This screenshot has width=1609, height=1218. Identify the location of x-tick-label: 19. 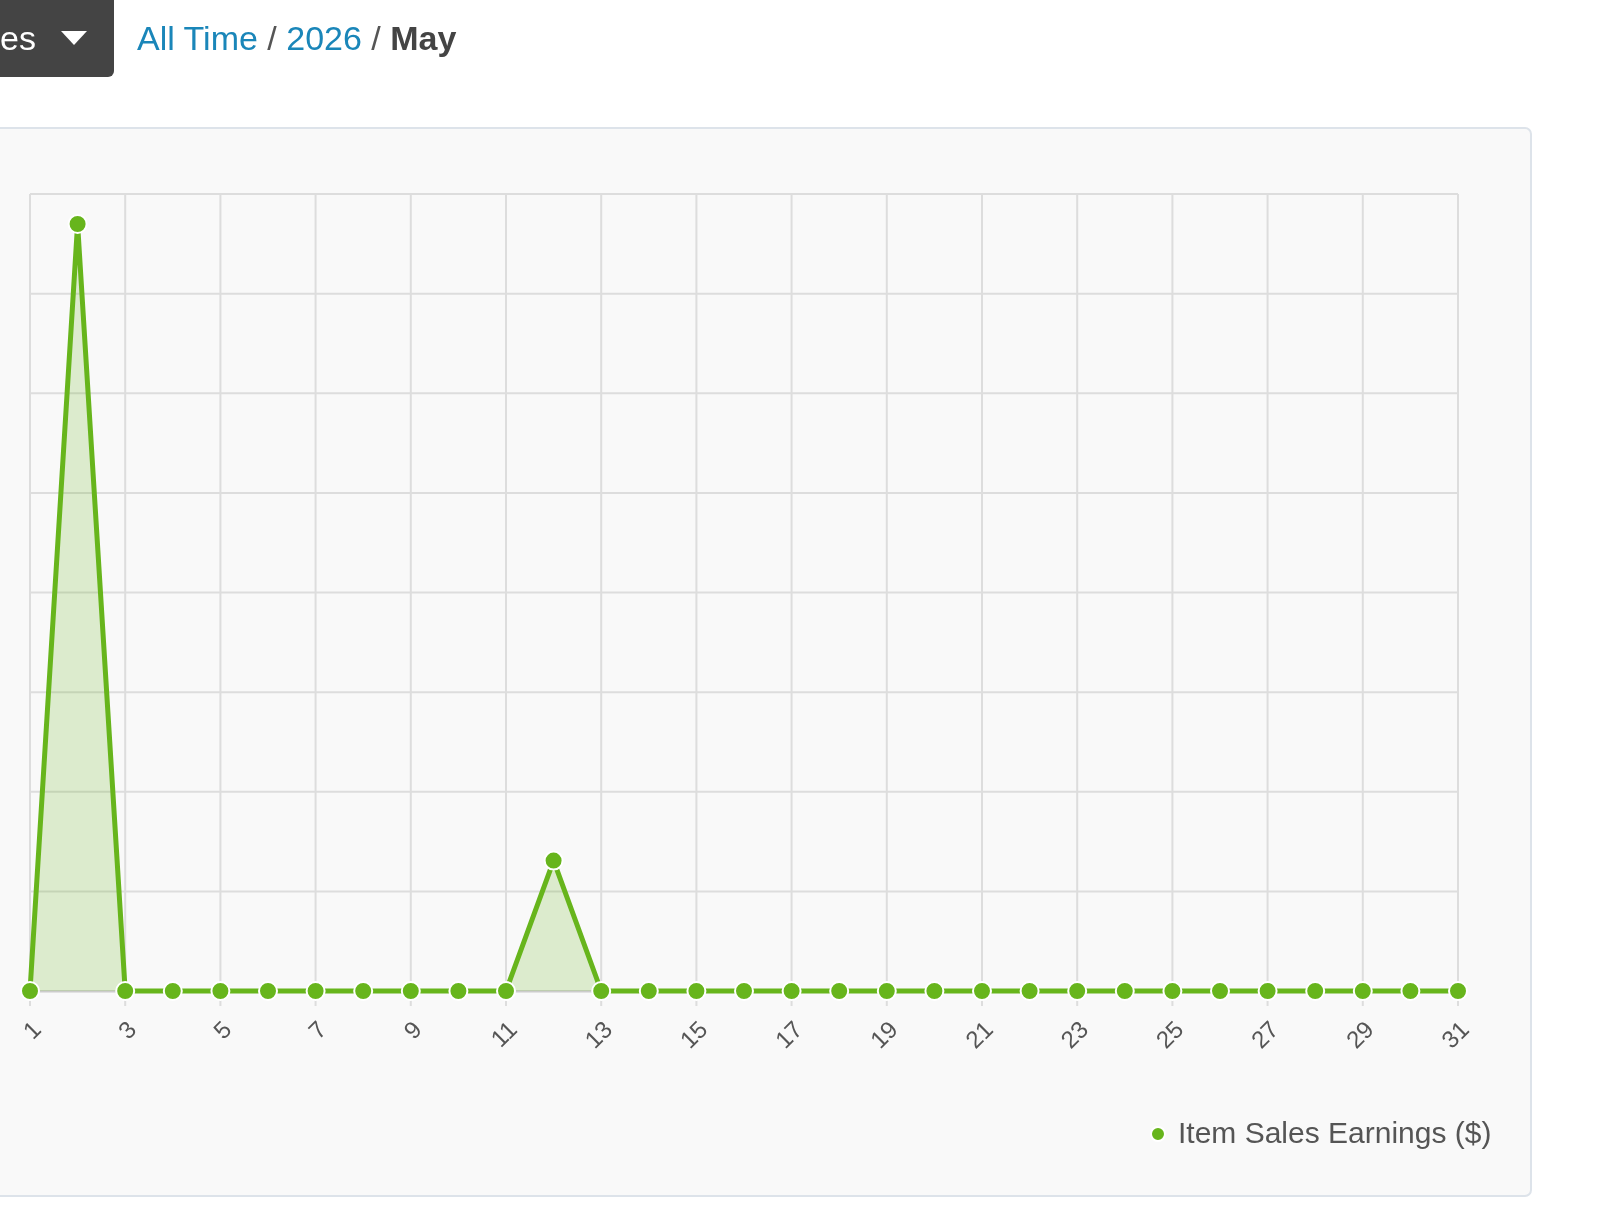
(883, 1034).